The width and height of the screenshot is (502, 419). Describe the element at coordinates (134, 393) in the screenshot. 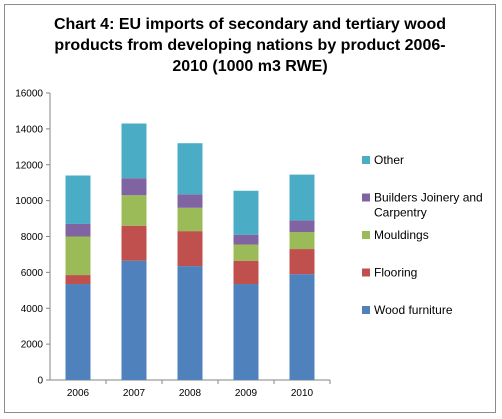

I see `x-tick-label: 2007` at that location.